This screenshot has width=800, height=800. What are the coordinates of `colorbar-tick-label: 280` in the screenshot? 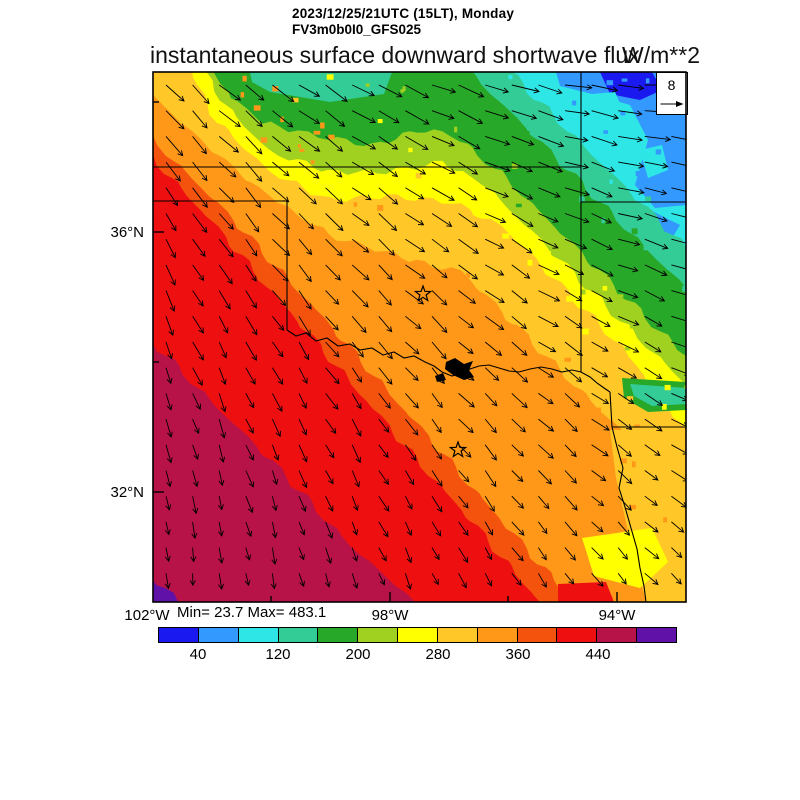 It's located at (438, 654).